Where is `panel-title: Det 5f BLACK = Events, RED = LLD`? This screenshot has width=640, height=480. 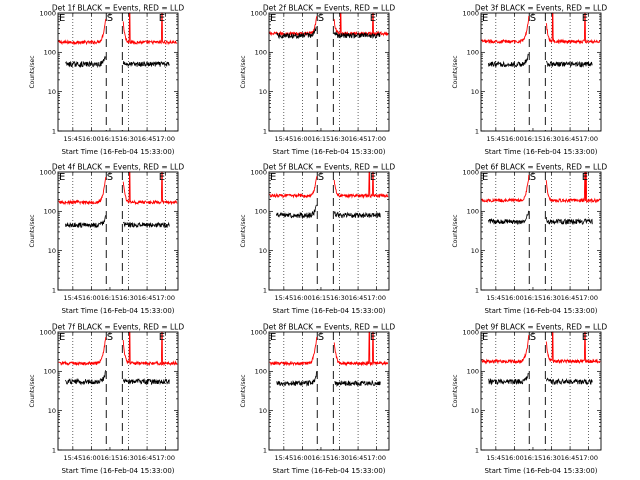 panel-title: Det 5f BLACK = Events, RED = LLD is located at coordinates (329, 167).